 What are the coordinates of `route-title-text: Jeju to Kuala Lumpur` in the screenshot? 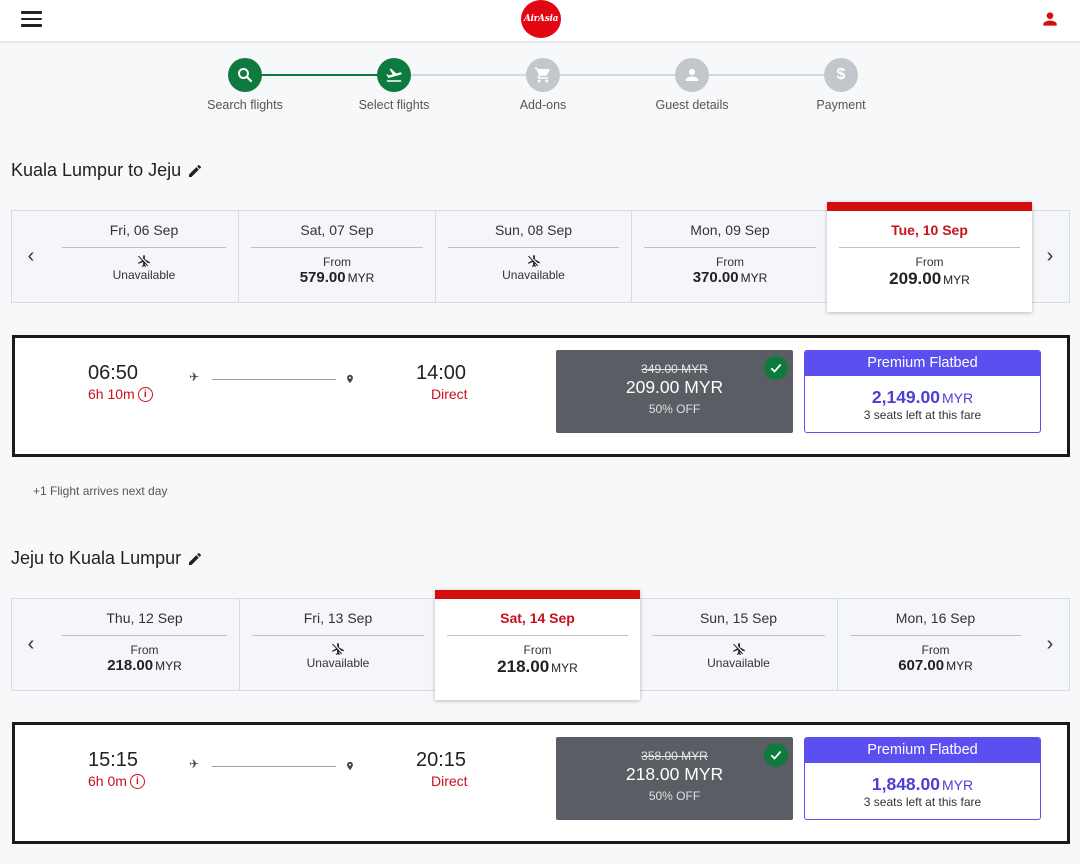 It's located at (96, 558).